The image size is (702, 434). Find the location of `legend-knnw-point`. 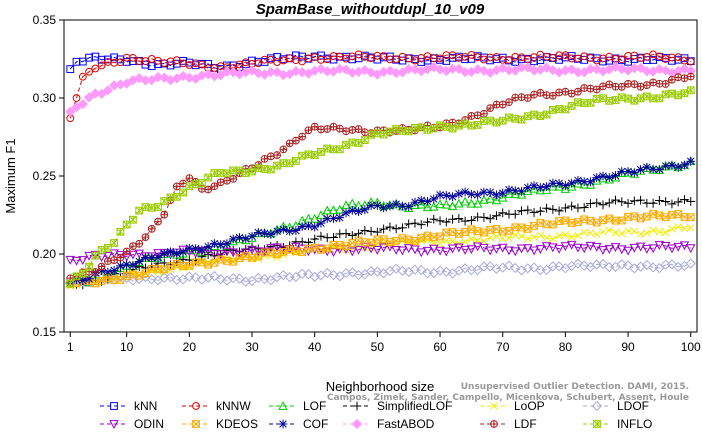

legend-knnw-point is located at coordinates (196, 406).